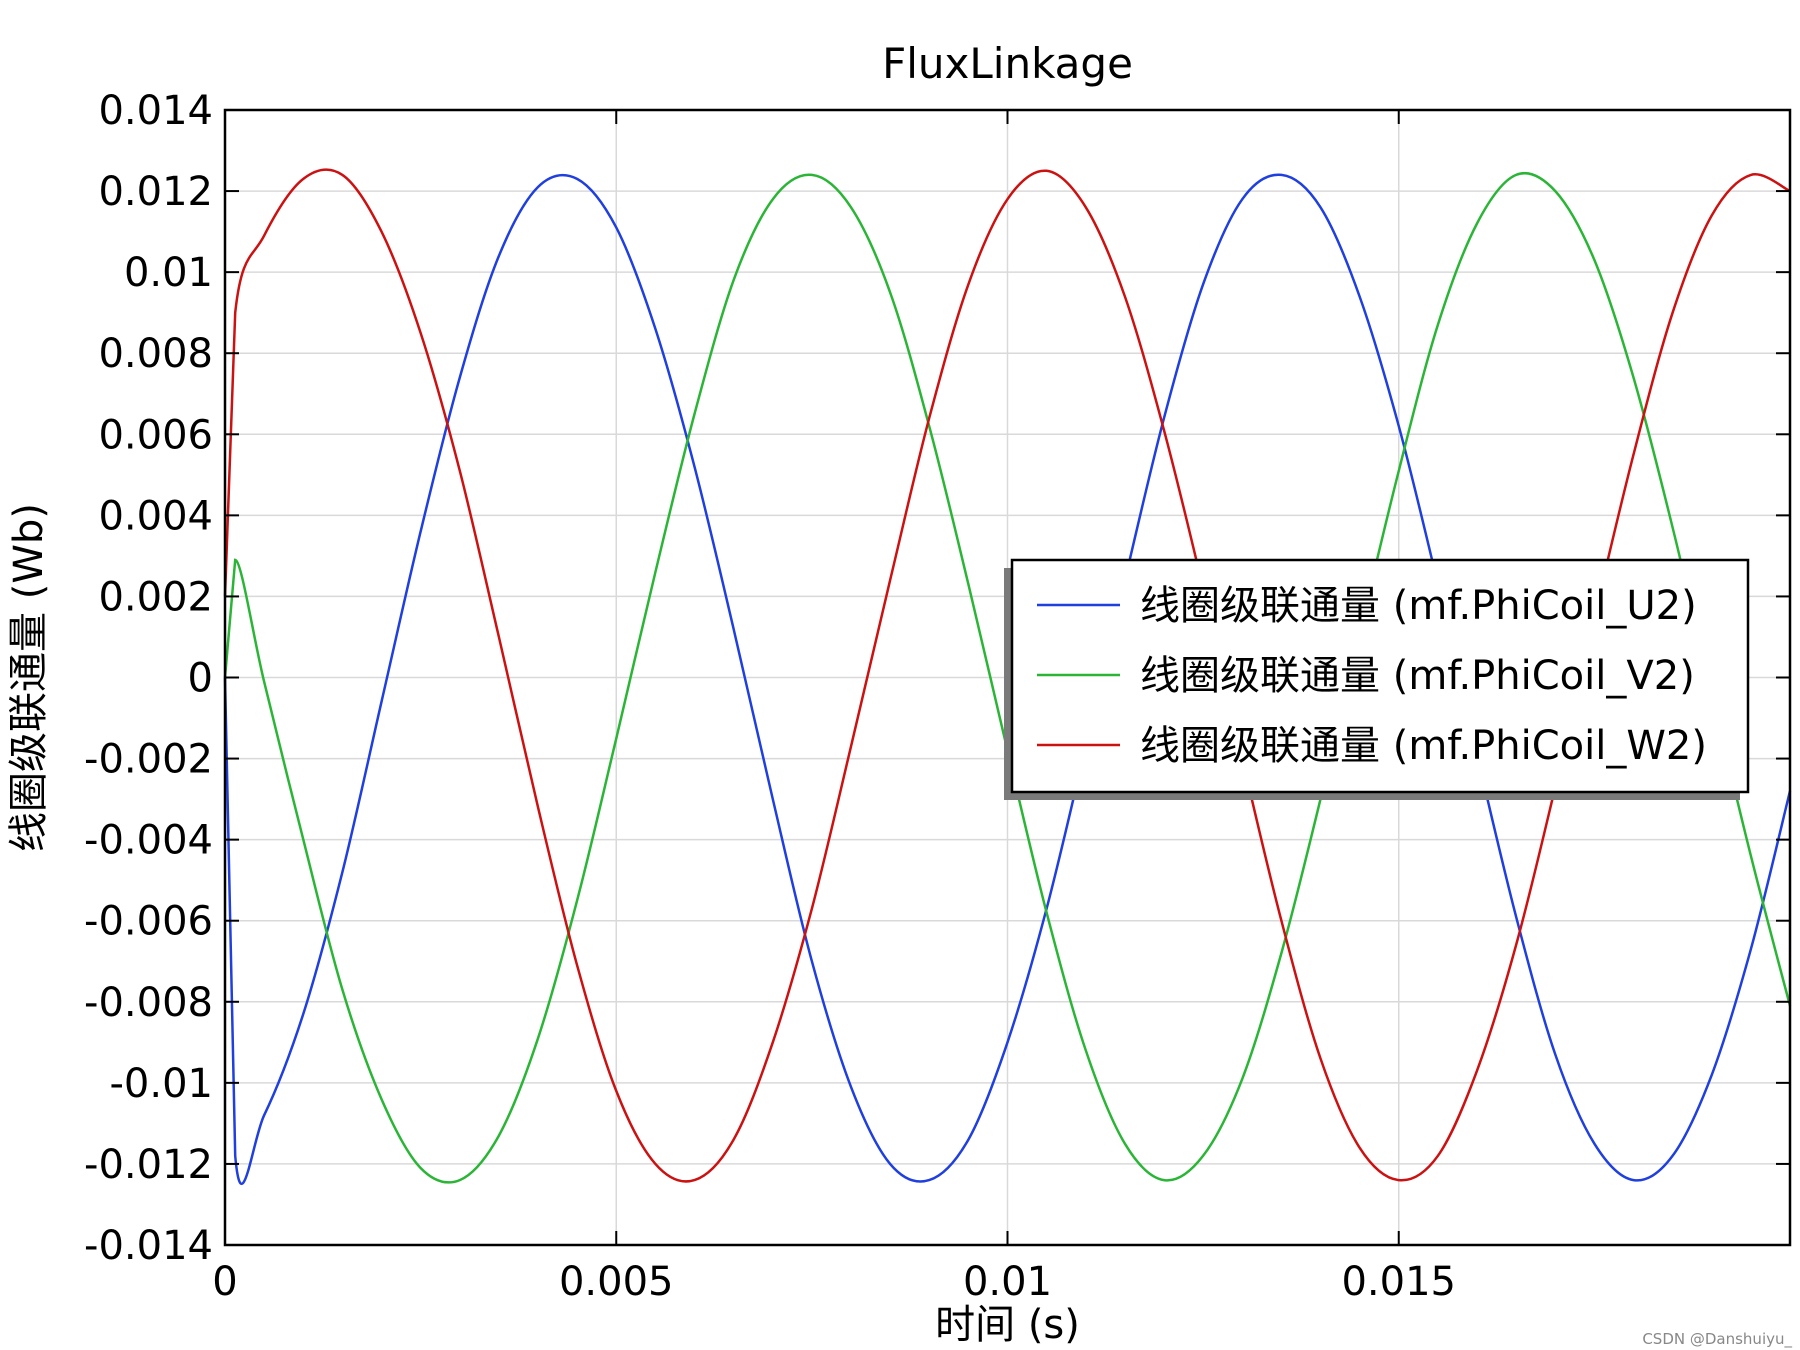  Describe the element at coordinates (168, 273) in the screenshot. I see `y-tick-label: 0.01` at that location.